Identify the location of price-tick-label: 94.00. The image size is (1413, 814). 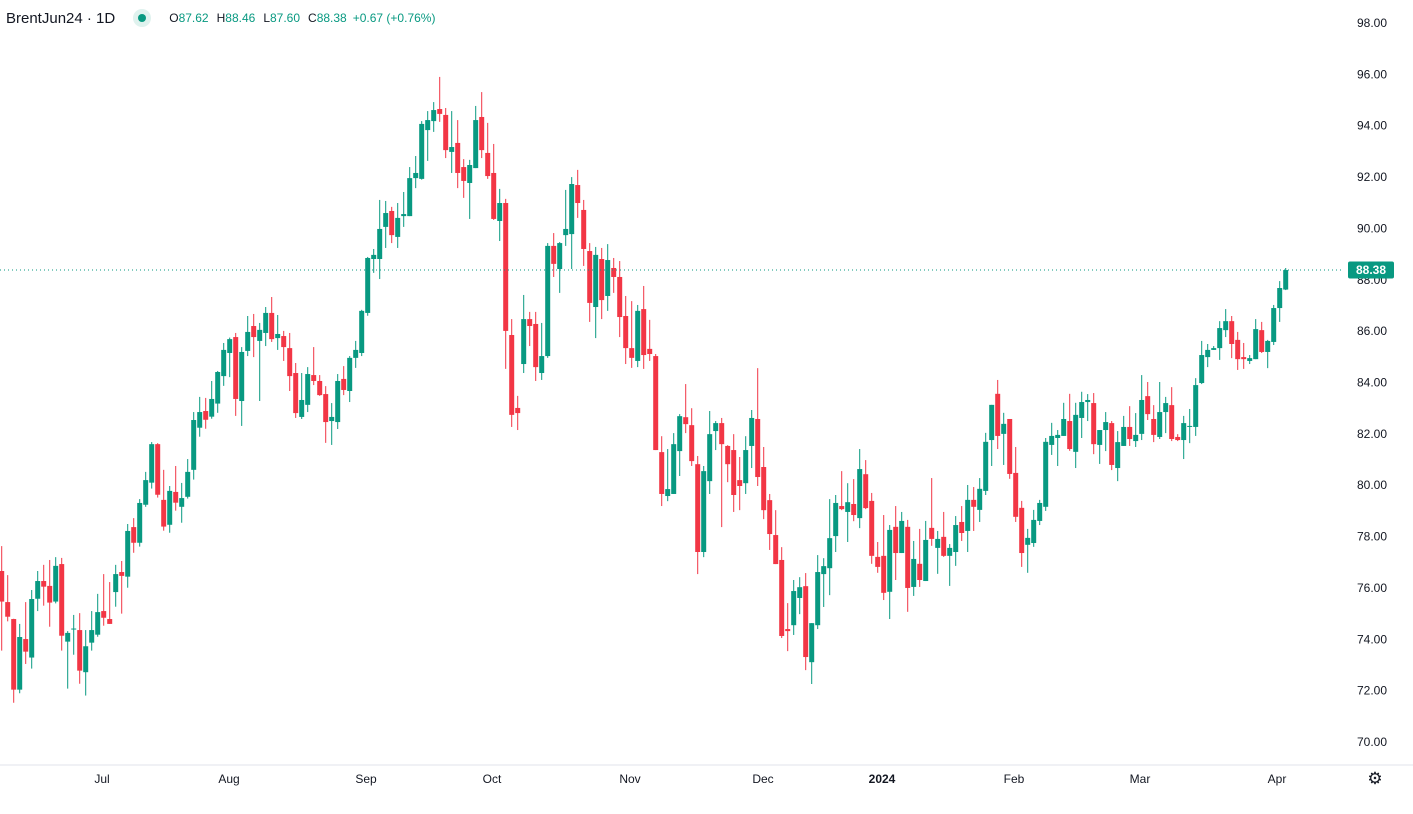
(1372, 126).